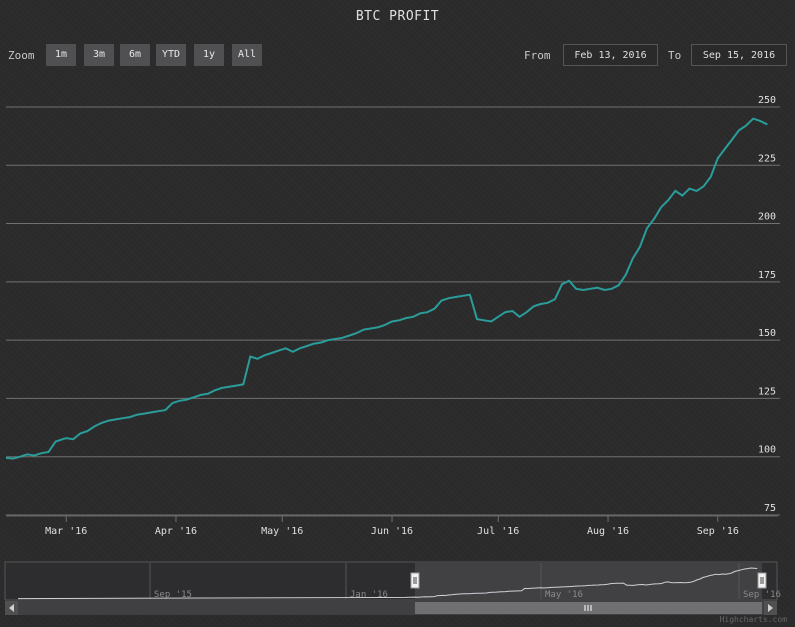 The width and height of the screenshot is (795, 627). What do you see at coordinates (498, 531) in the screenshot?
I see `x-tick-label: Jul '16` at bounding box center [498, 531].